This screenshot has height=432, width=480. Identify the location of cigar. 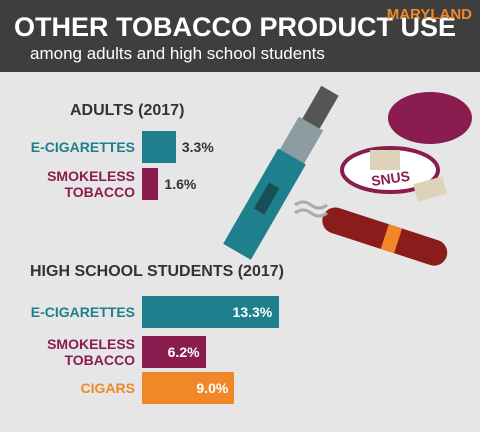
(385, 236).